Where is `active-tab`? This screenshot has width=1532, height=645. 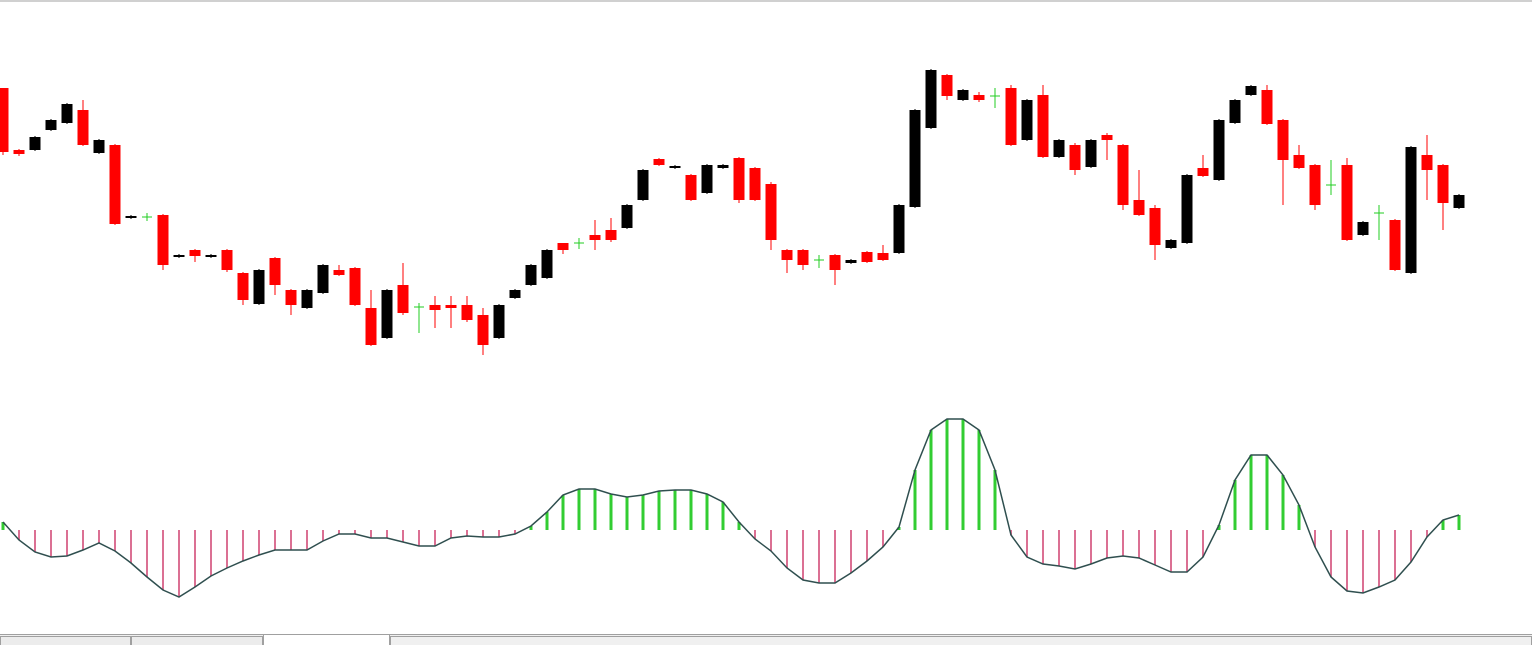
active-tab is located at coordinates (326, 639).